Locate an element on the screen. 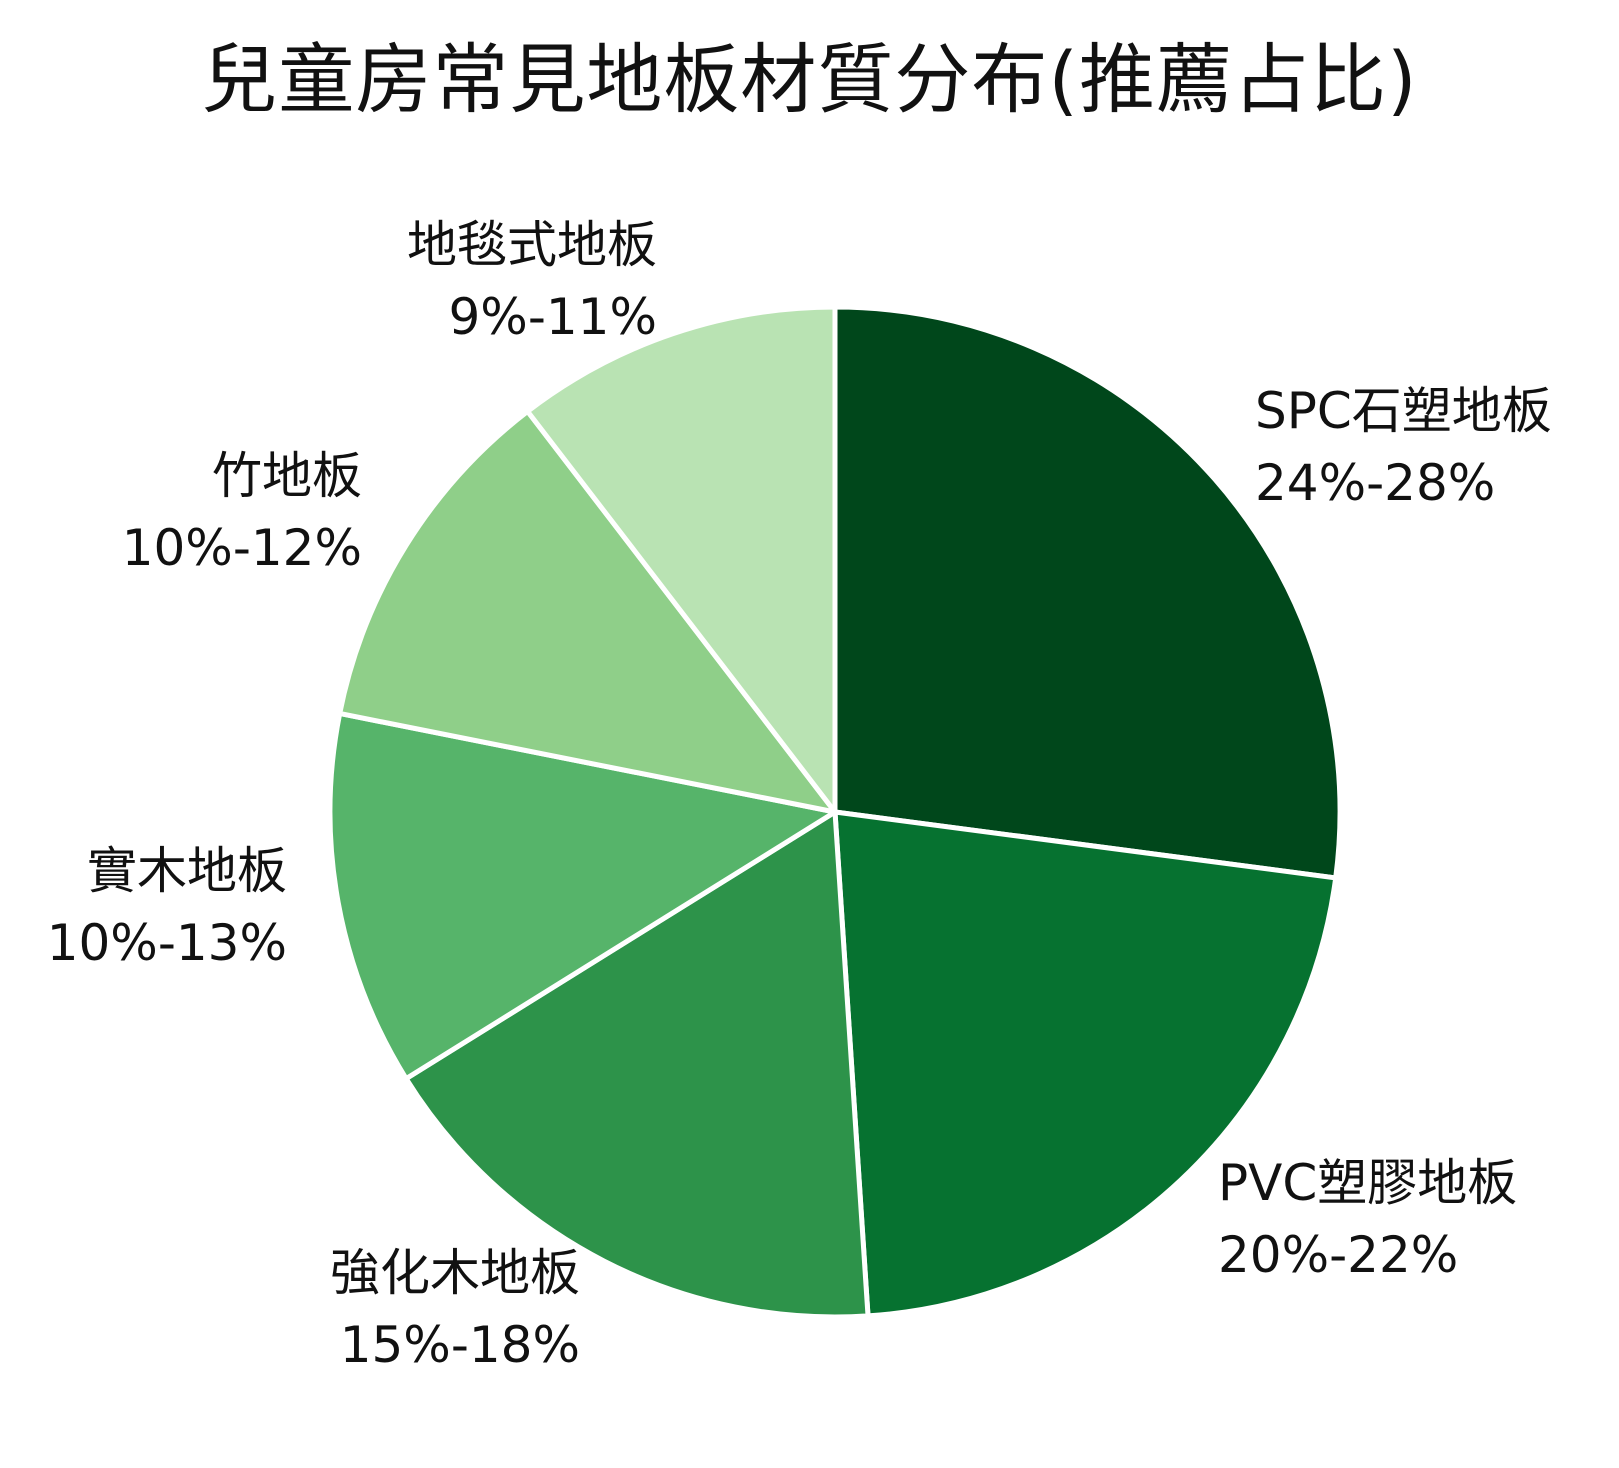 The width and height of the screenshot is (1619, 1468). slice-label-name-6: 地毯式地板 is located at coordinates (532, 245).